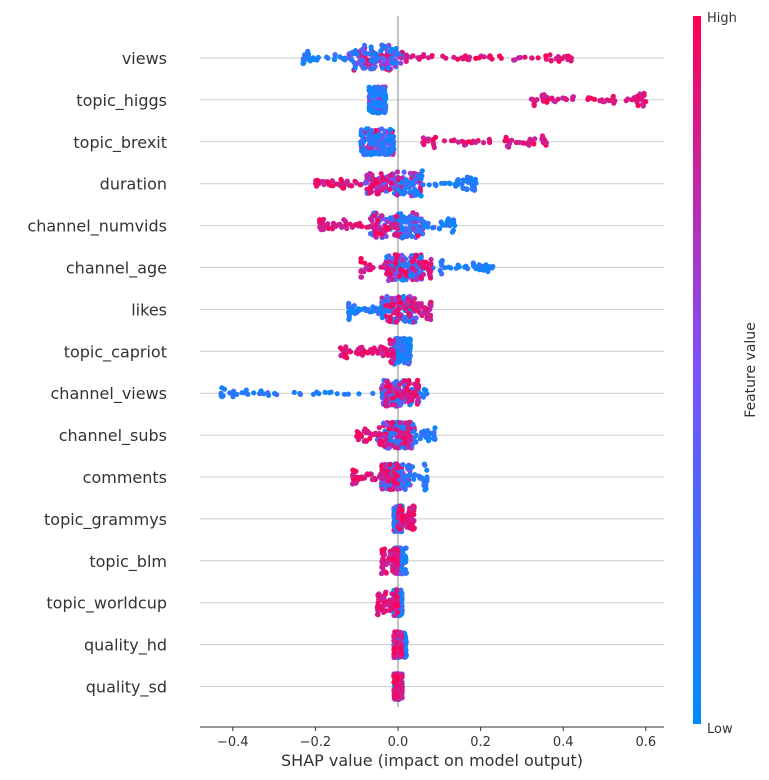 Image resolution: width=769 pixels, height=780 pixels. Describe the element at coordinates (398, 742) in the screenshot. I see `x-tick-label: 0.0` at that location.